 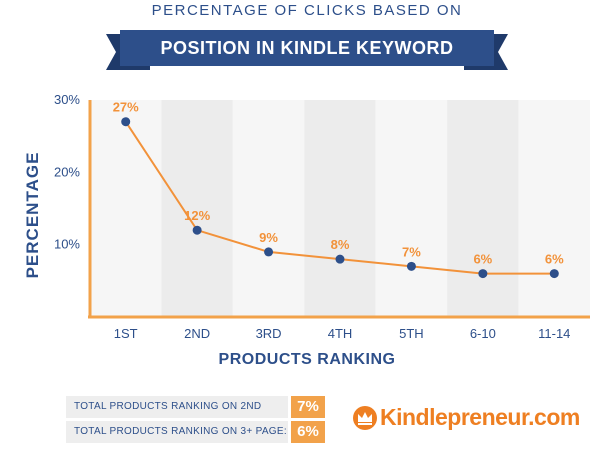 I want to click on data-label: 7%, so click(x=411, y=251).